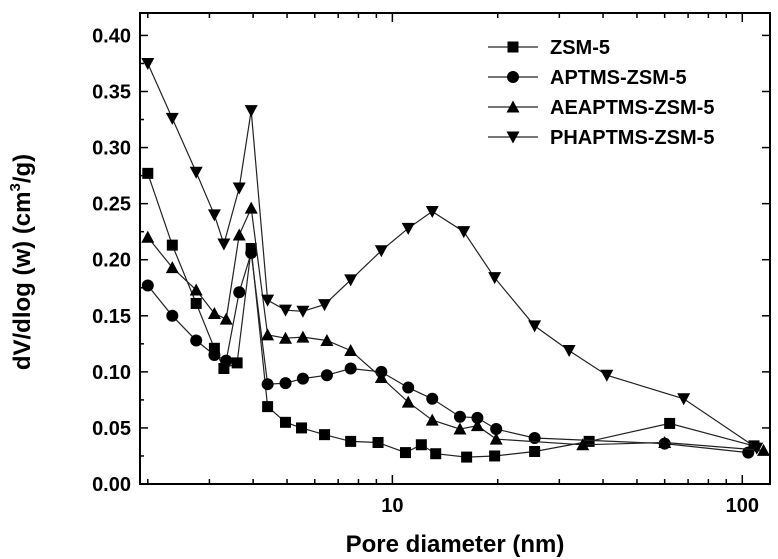 This screenshot has height=559, width=778. I want to click on y-tick-label: 0.25, so click(111, 205).